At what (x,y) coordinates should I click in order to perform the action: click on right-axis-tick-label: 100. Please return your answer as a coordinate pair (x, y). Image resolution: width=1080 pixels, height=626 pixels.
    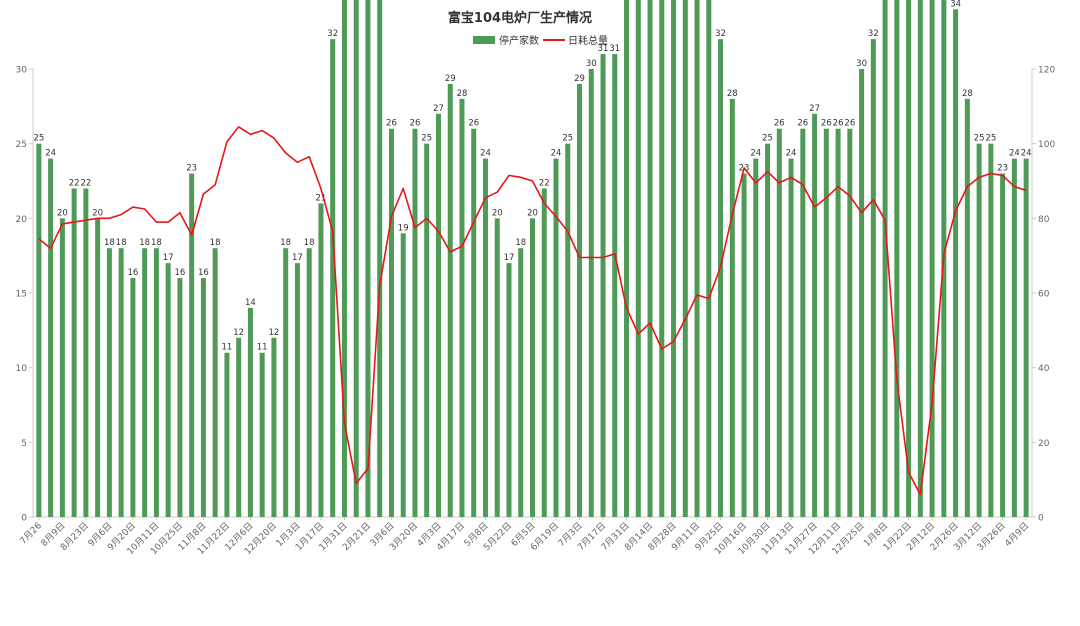
    Looking at the image, I should click on (1046, 145).